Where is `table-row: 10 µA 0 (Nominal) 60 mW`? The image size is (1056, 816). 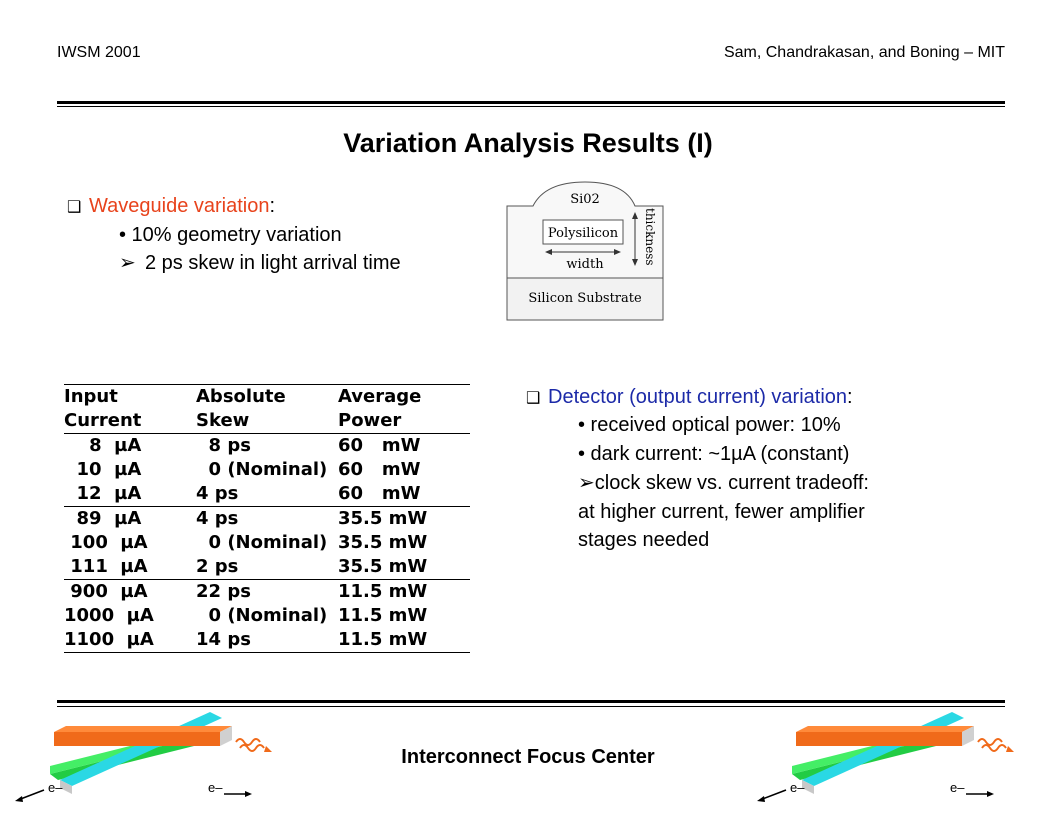 table-row: 10 µA 0 (Nominal) 60 mW is located at coordinates (242, 469).